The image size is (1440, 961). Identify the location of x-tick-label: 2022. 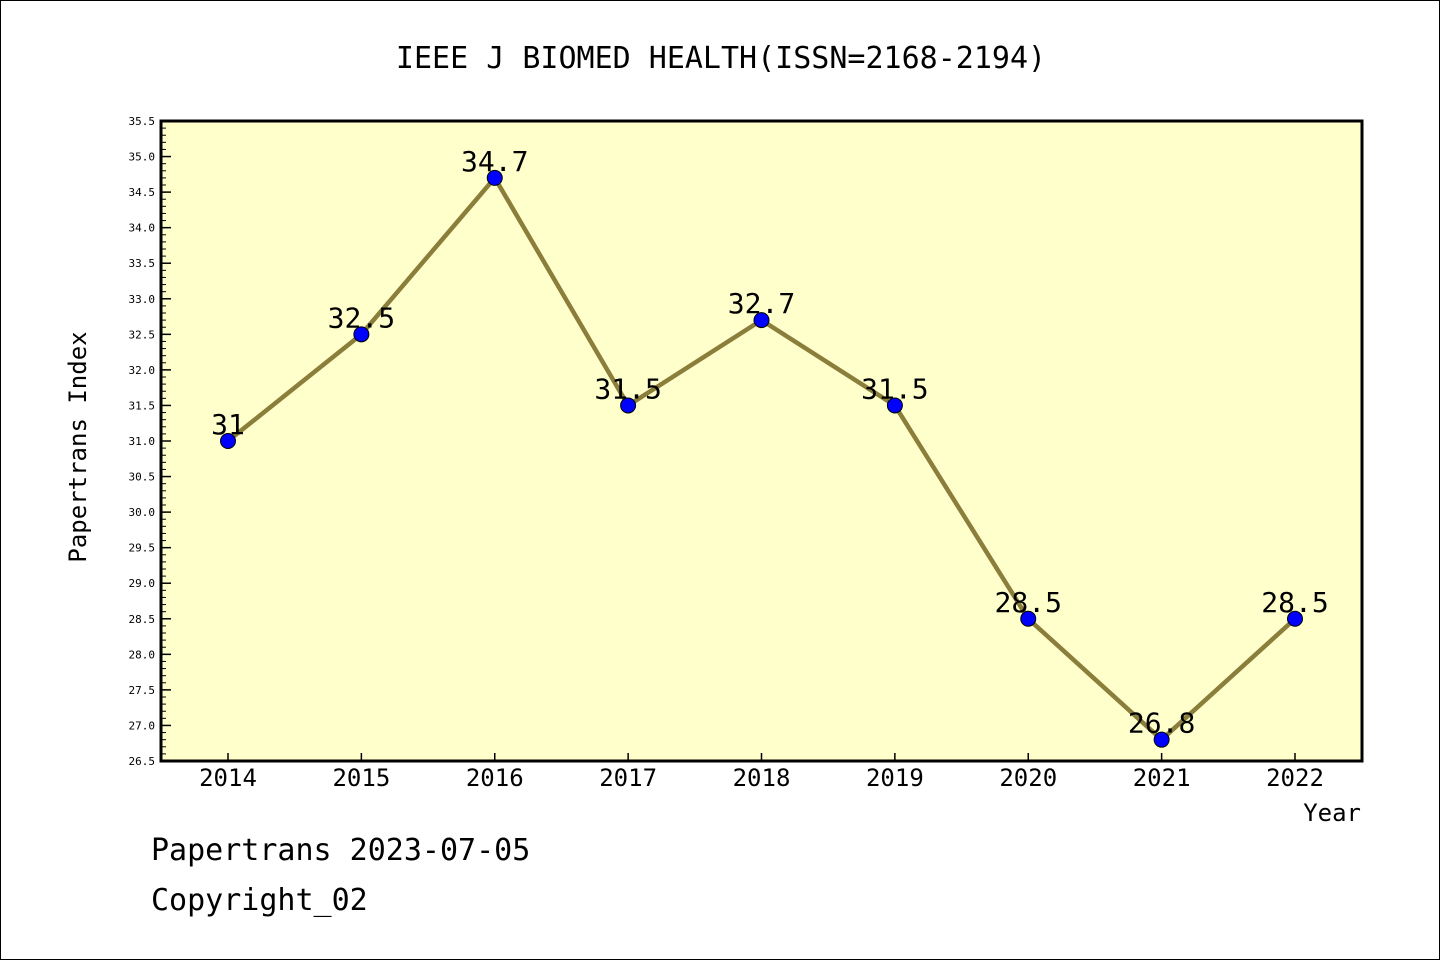
(1295, 778).